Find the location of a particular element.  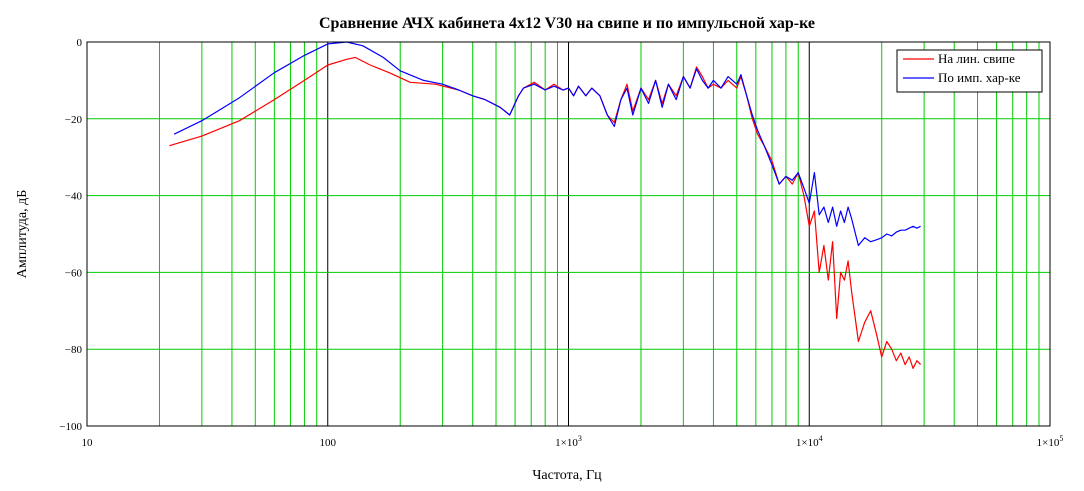

legend-box is located at coordinates (969, 71).